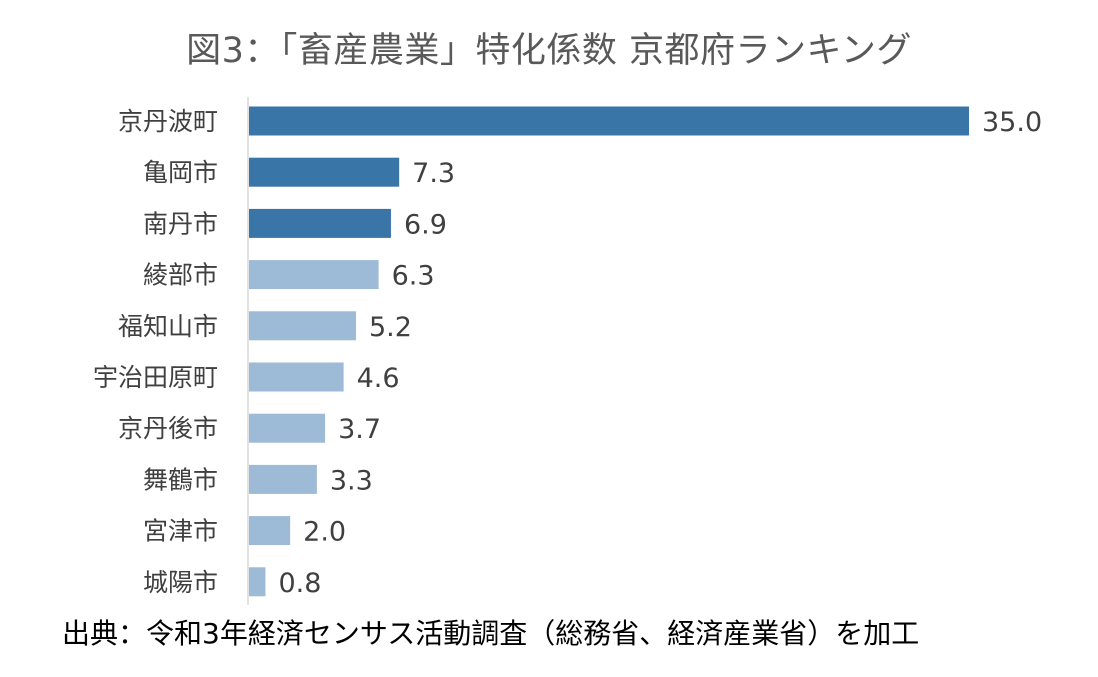 The image size is (1098, 677). I want to click on chart-title: 図3：「畜産農業」特化係数 京都府ランキング, so click(549, 51).